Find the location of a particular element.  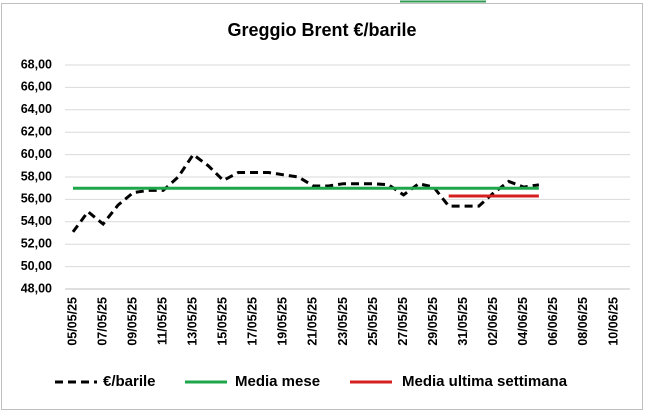

y-tick-label: 58,00 is located at coordinates (36, 176).